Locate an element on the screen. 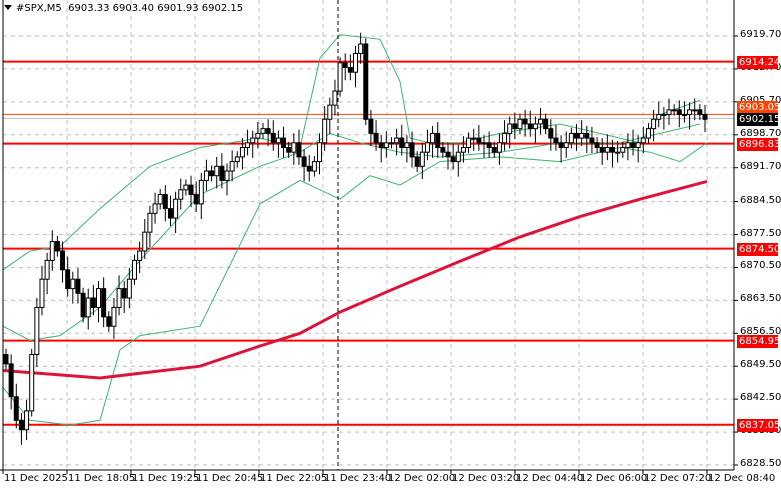 Image resolution: width=781 pixels, height=489 pixels. time-tick-label: 12 Dec 07:20 is located at coordinates (678, 478).